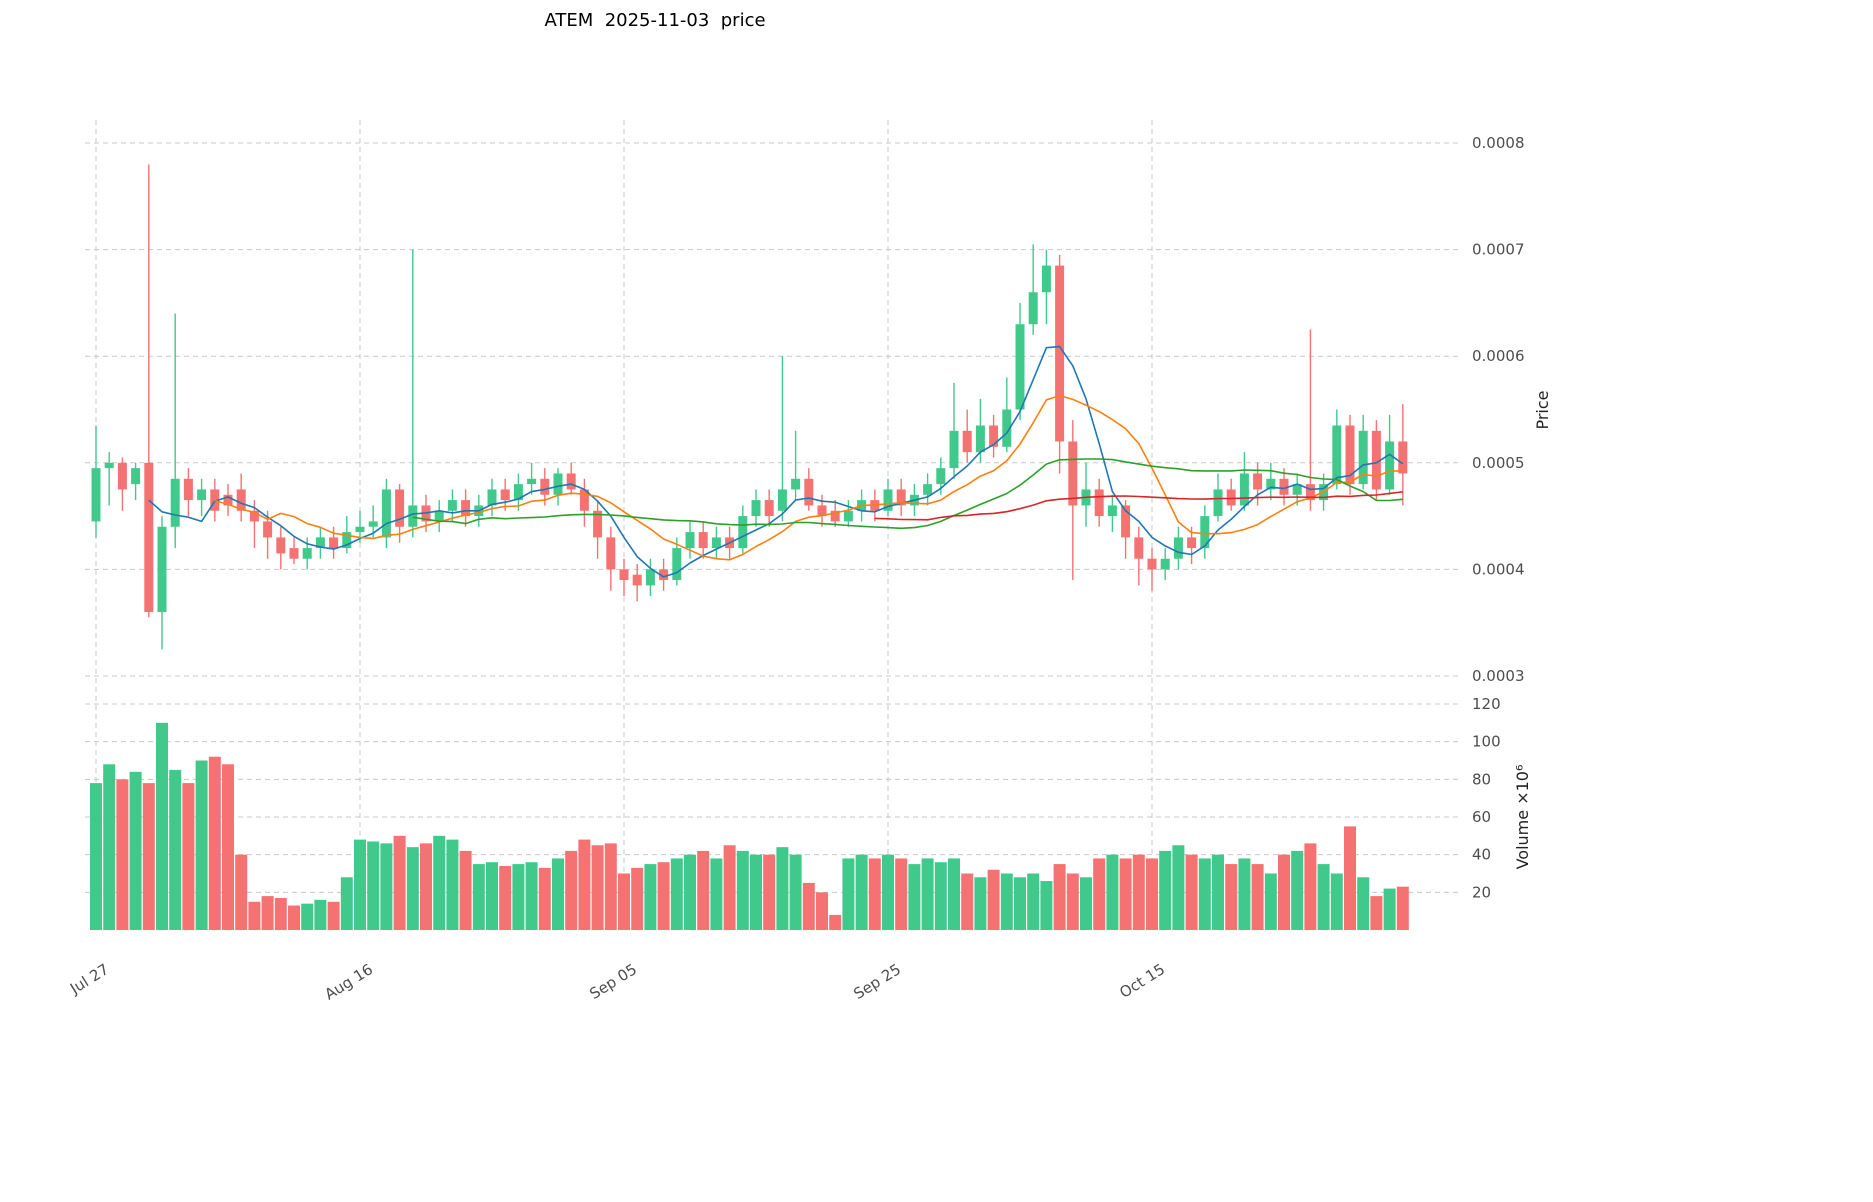  What do you see at coordinates (1498, 463) in the screenshot?
I see `price-tick-label: 0.0005` at bounding box center [1498, 463].